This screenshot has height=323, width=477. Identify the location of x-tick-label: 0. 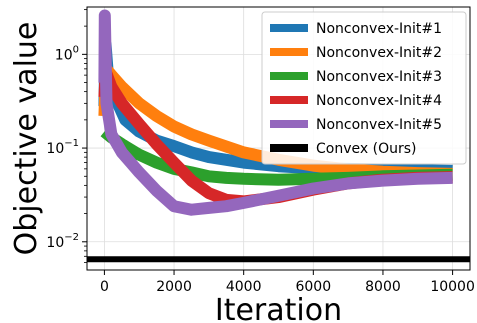
(104, 287).